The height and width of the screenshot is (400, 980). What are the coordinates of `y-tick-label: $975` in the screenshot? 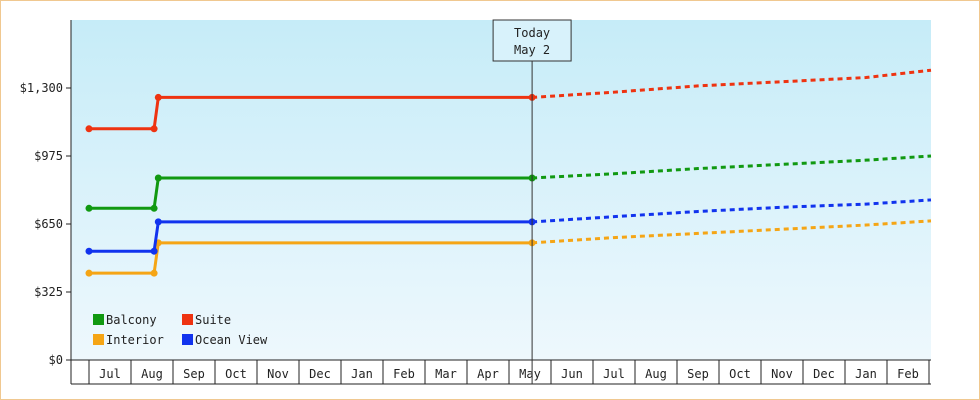 It's located at (48, 156).